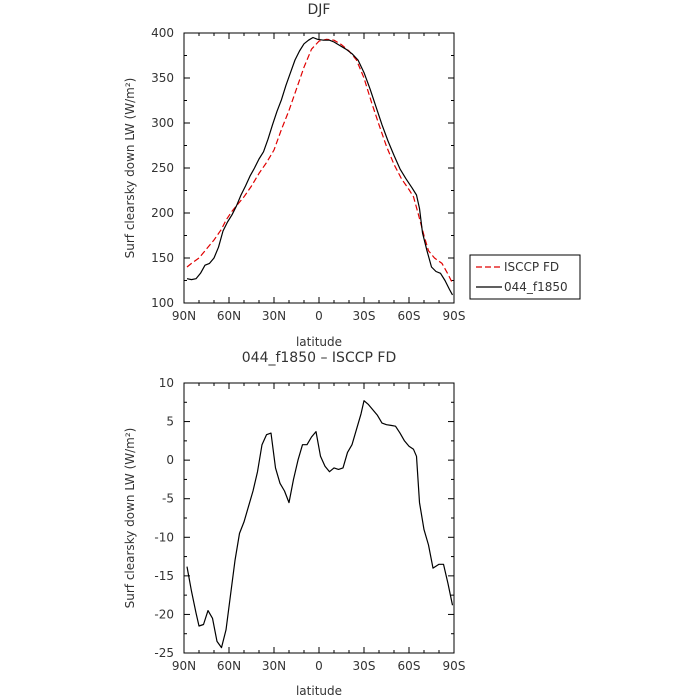  Describe the element at coordinates (162, 78) in the screenshot. I see `y-tick-label: 350` at that location.